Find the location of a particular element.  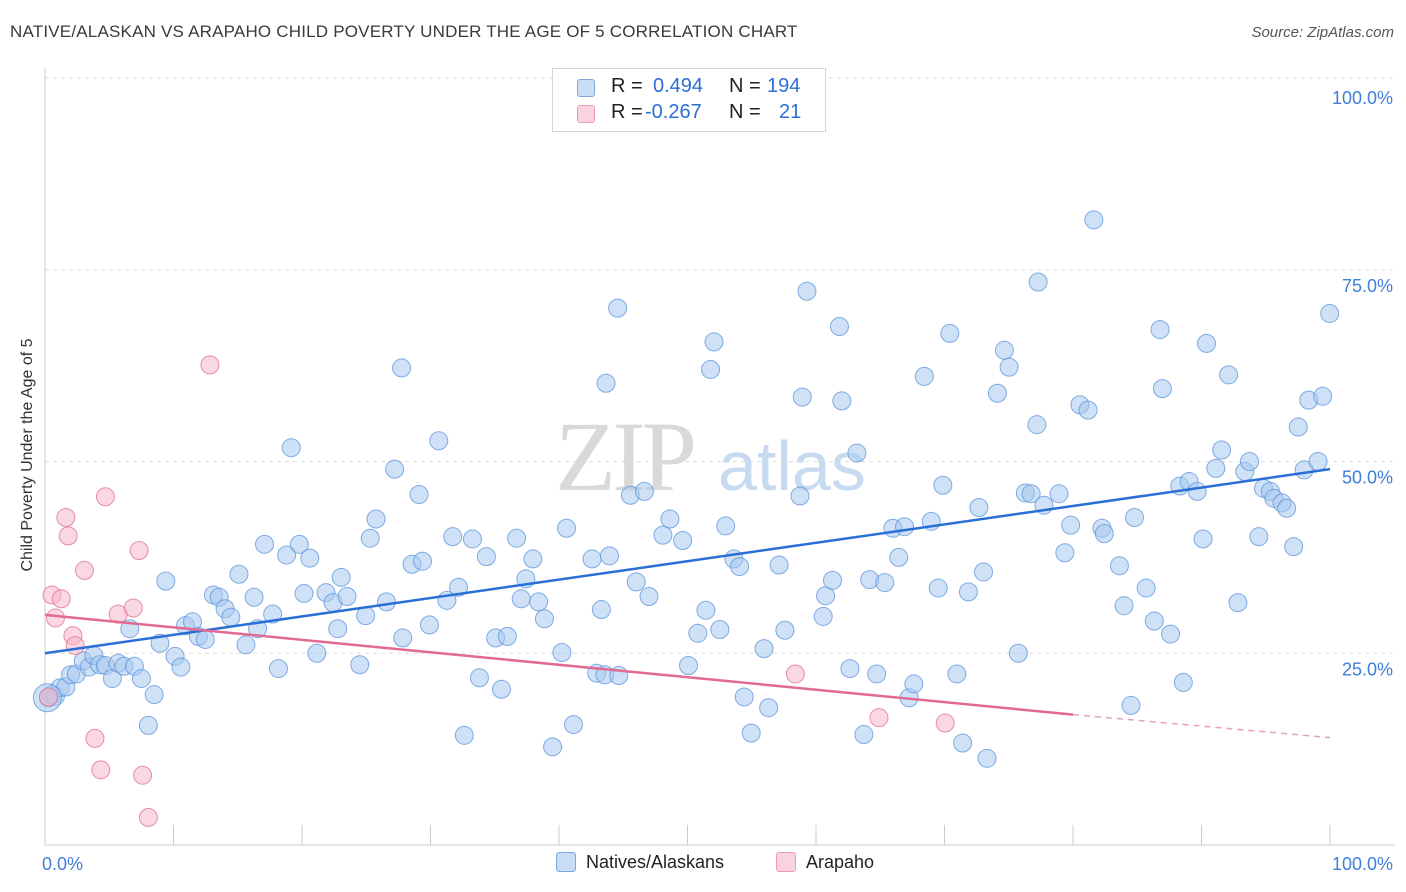

bottom-legend-swatch-pink is located at coordinates (786, 862).